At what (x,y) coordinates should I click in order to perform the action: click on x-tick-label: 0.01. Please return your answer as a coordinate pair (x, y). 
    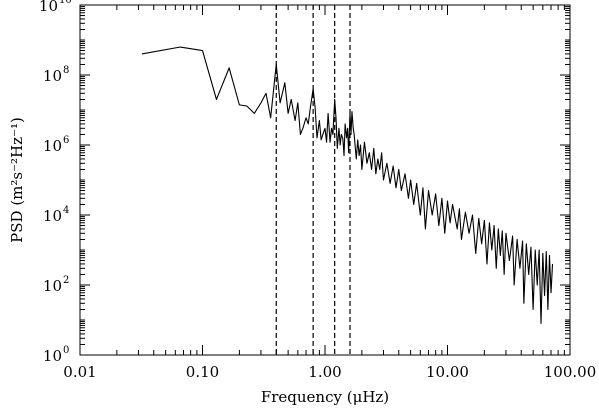
    Looking at the image, I should click on (79, 372).